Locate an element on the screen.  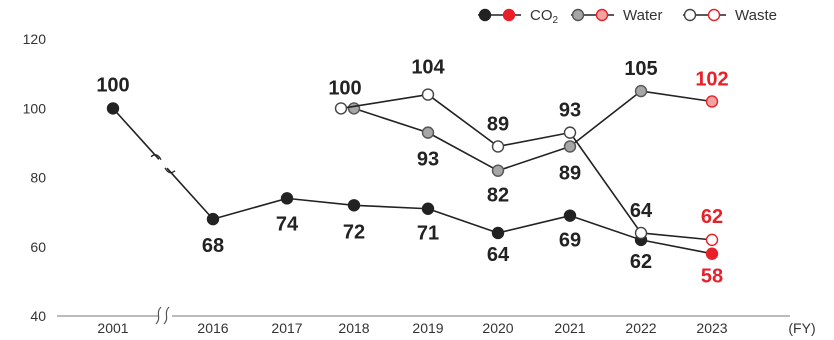
data-point-co2-2018 is located at coordinates (354, 205).